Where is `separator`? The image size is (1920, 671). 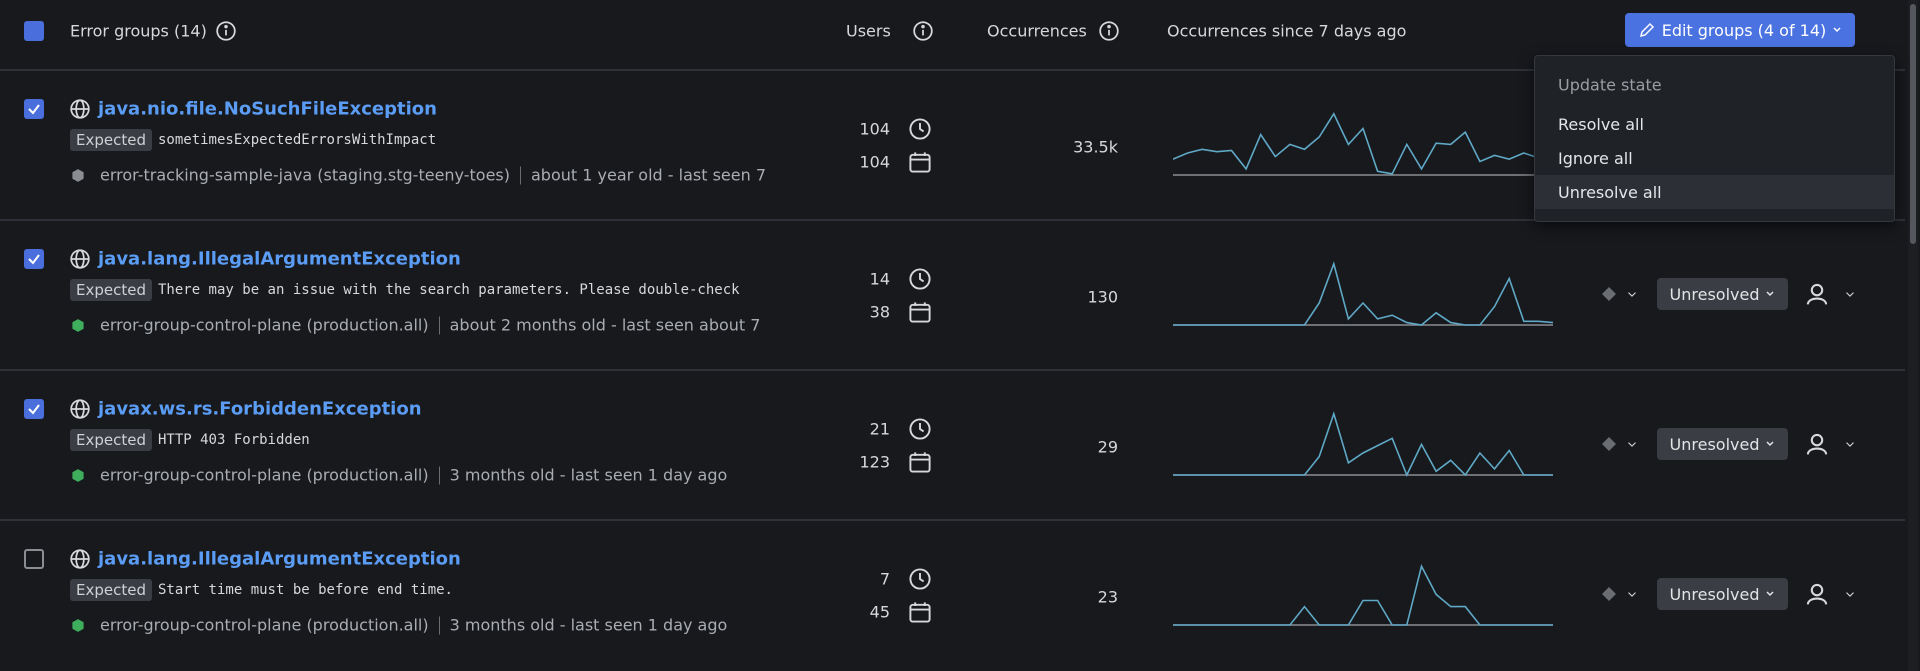 separator is located at coordinates (439, 325).